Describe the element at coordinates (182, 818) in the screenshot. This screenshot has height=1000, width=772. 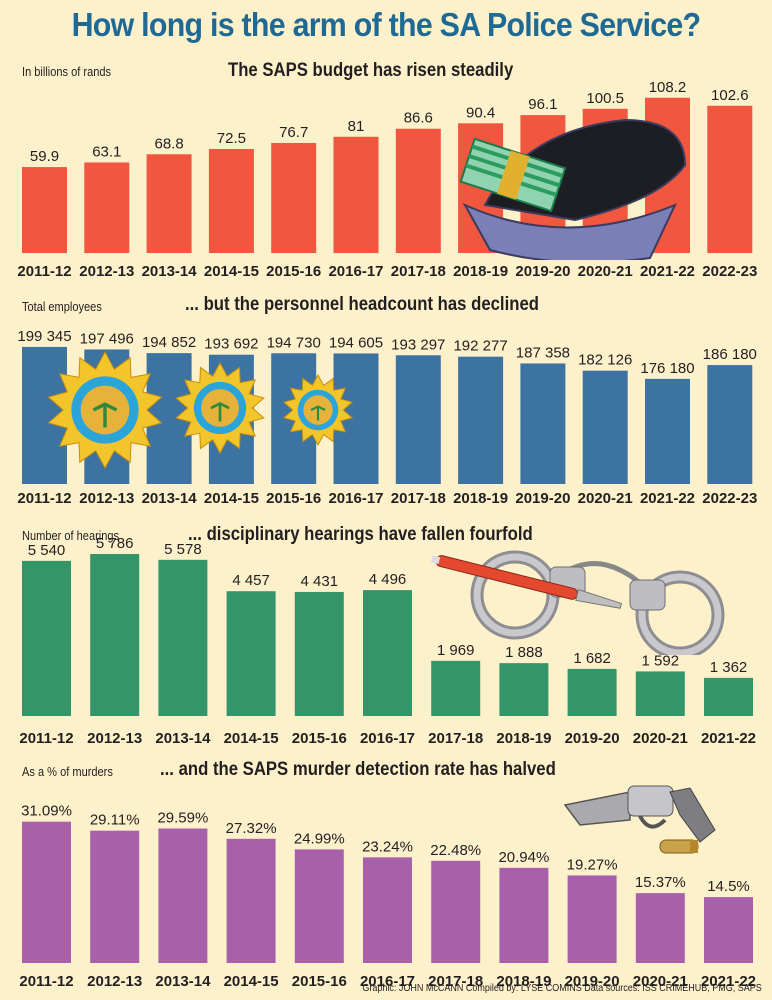
I see `murder-value-label: 29.59%` at that location.